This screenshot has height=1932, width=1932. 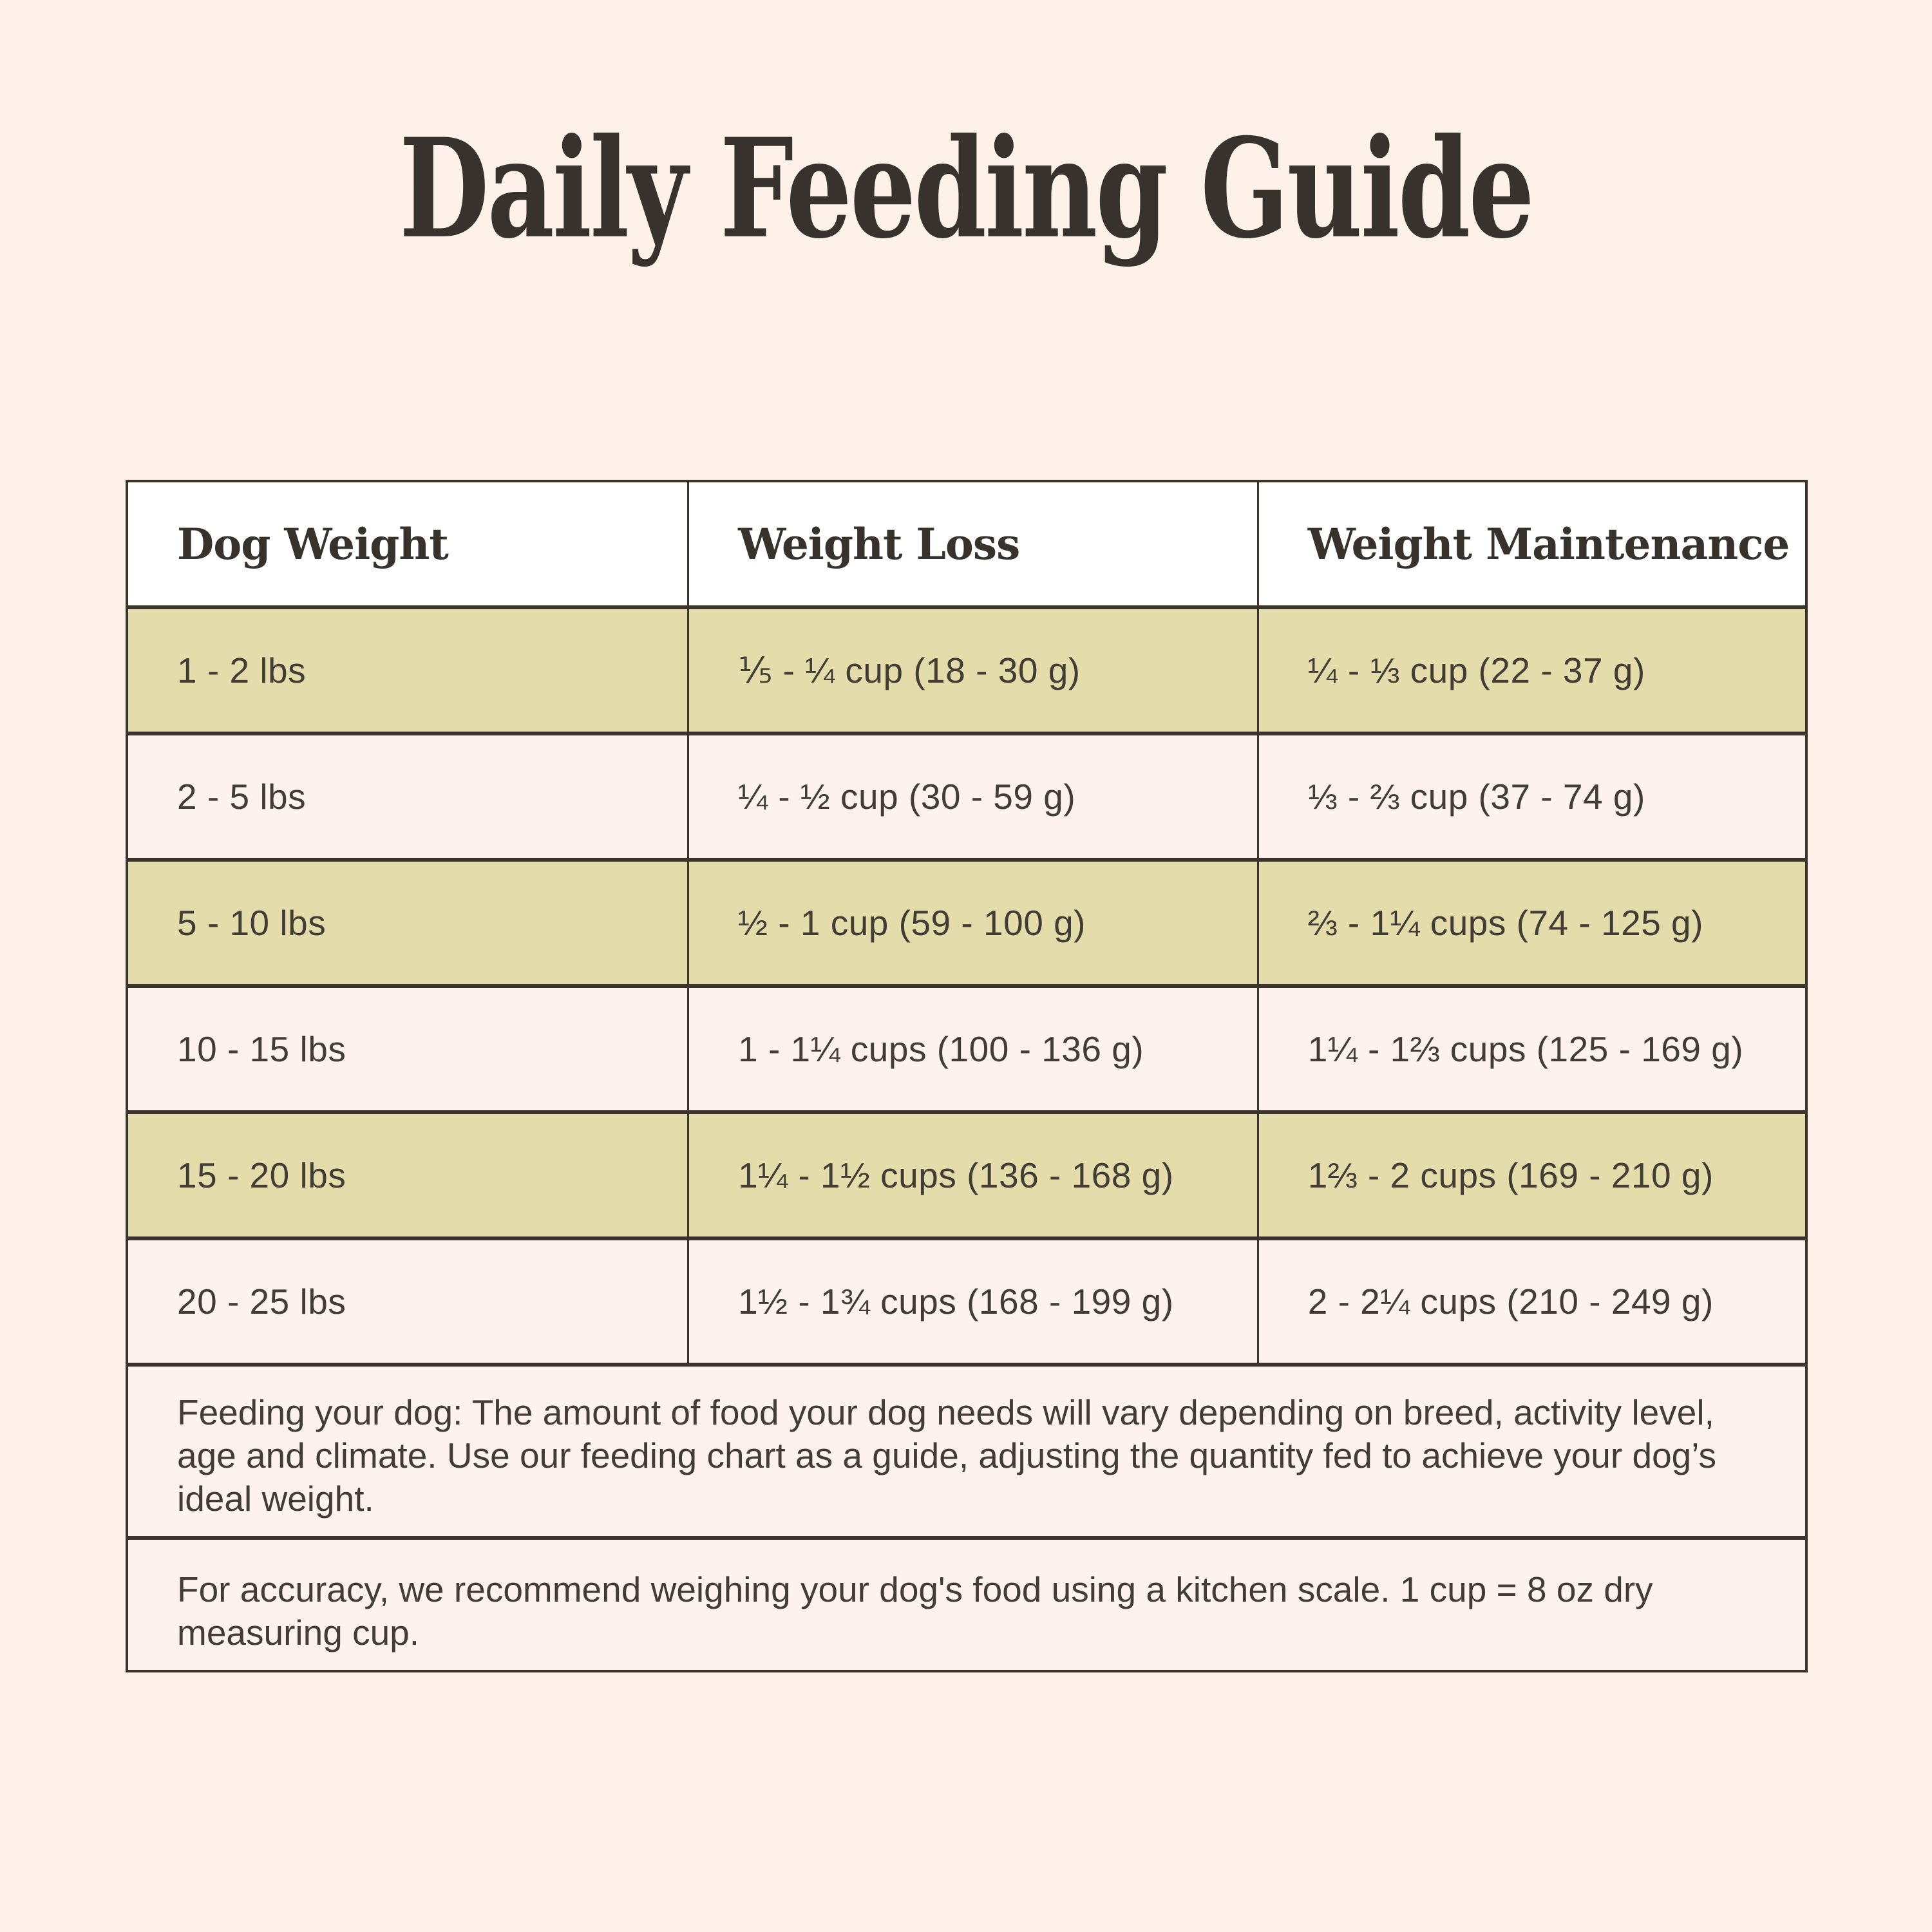 I want to click on cell-weight-loss: 1½ - 1¾ cups (168 - 199 g), so click(x=973, y=1301).